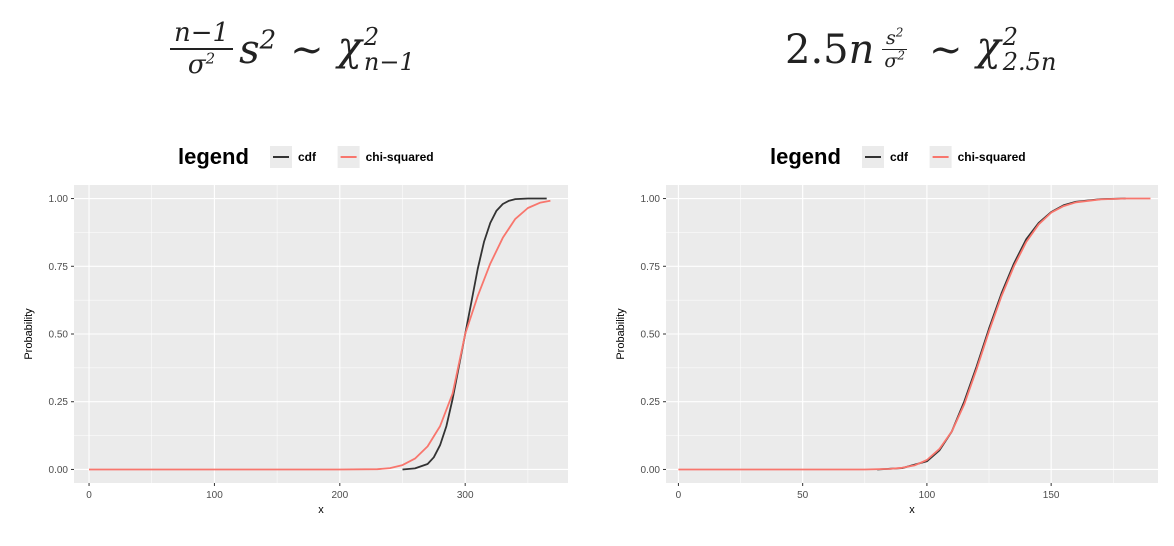 The image size is (1174, 546). Describe the element at coordinates (376, 50) in the screenshot. I see `formula-left-chi: χ 2 n−1` at that location.